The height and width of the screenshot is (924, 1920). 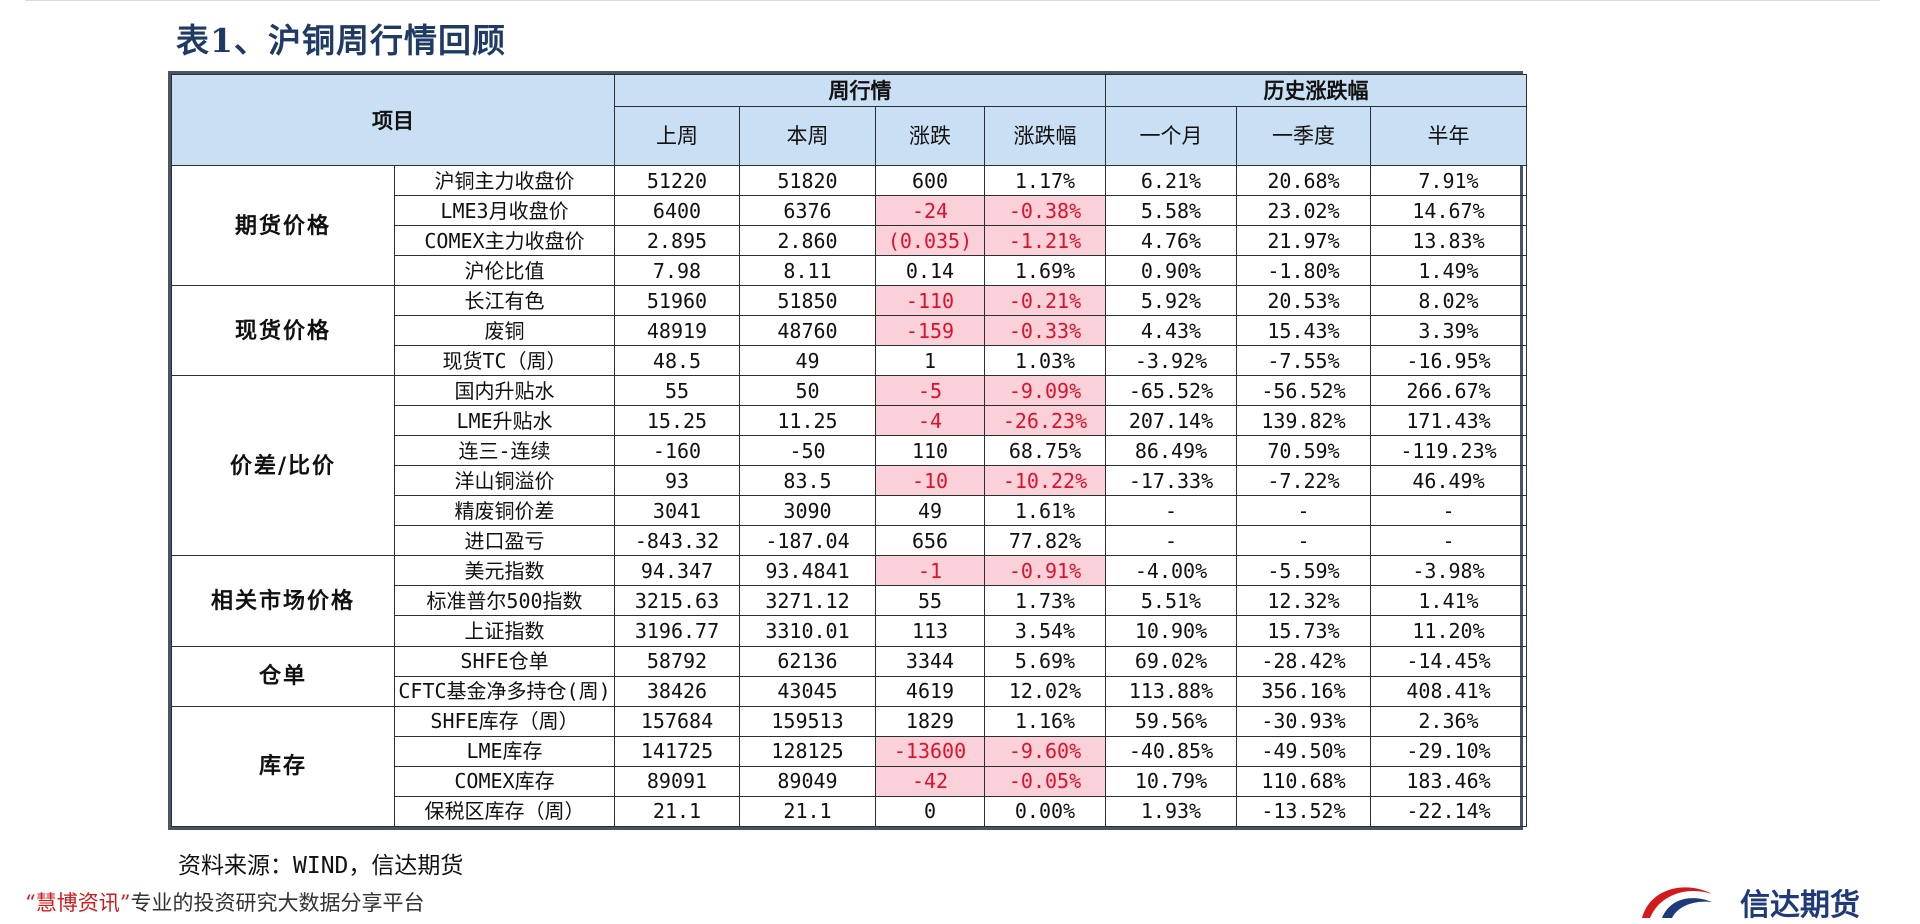 I want to click on value-cell: -28.42%, so click(x=1303, y=661).